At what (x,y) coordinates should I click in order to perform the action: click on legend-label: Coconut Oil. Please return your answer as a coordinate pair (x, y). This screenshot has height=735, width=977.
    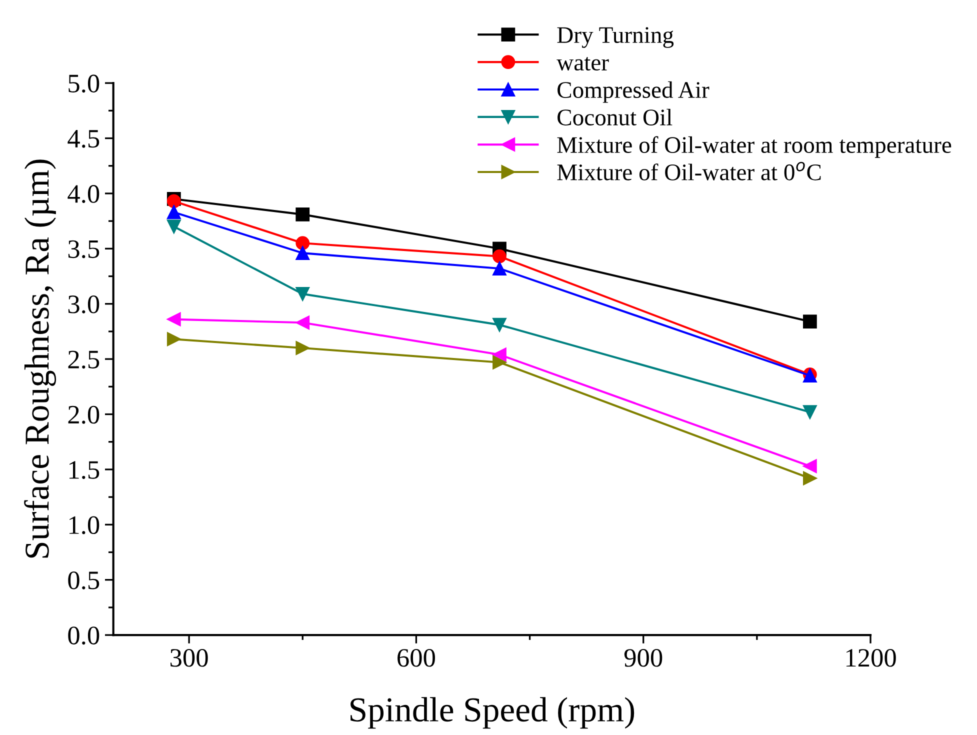
    Looking at the image, I should click on (615, 117).